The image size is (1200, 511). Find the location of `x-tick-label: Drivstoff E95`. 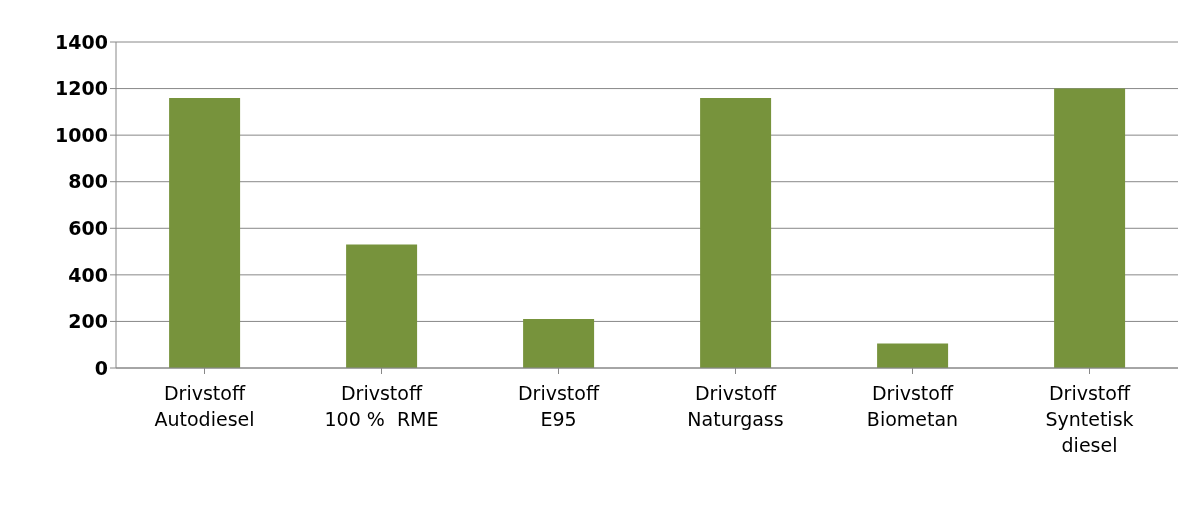

x-tick-label: Drivstoff E95 is located at coordinates (558, 406).